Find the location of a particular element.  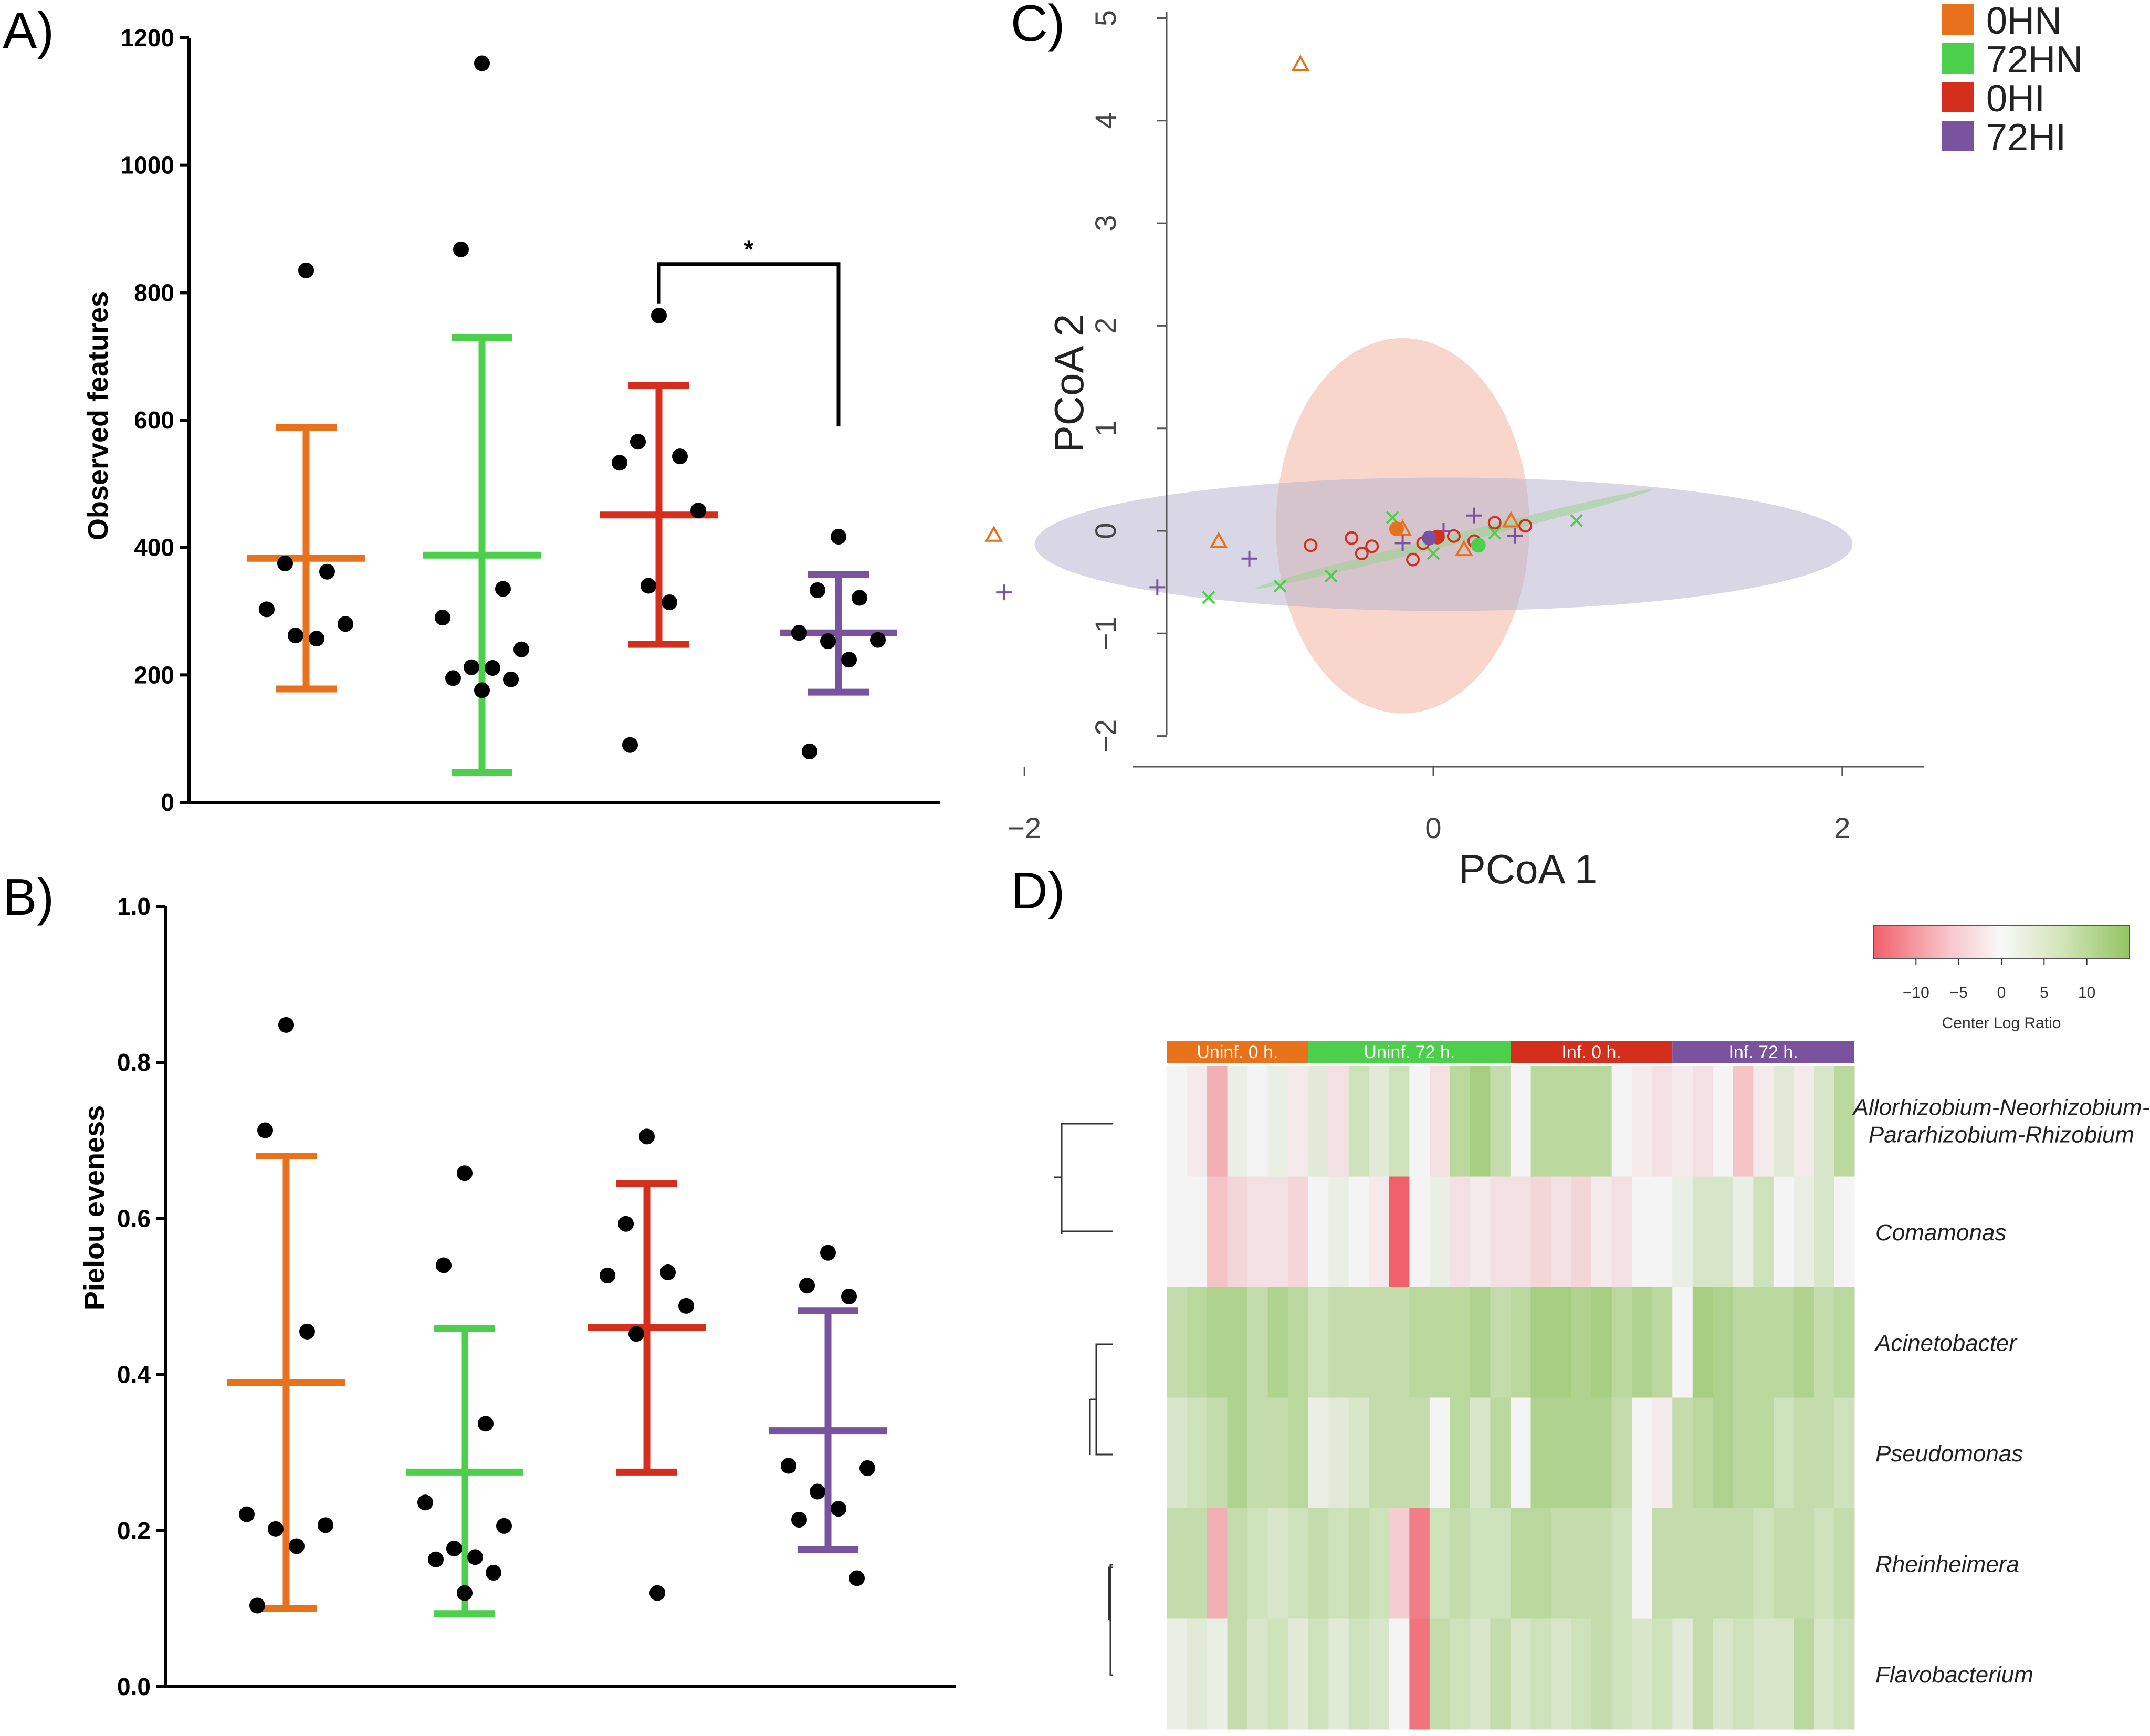

significance-star: * is located at coordinates (749, 249).